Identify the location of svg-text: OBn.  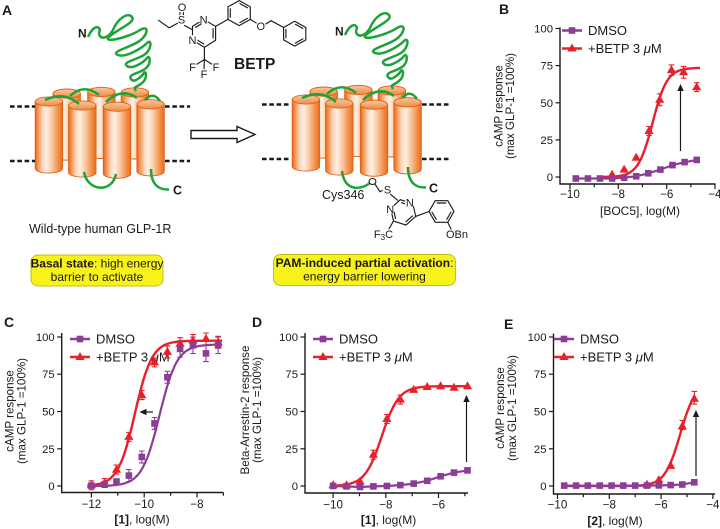
(457, 235).